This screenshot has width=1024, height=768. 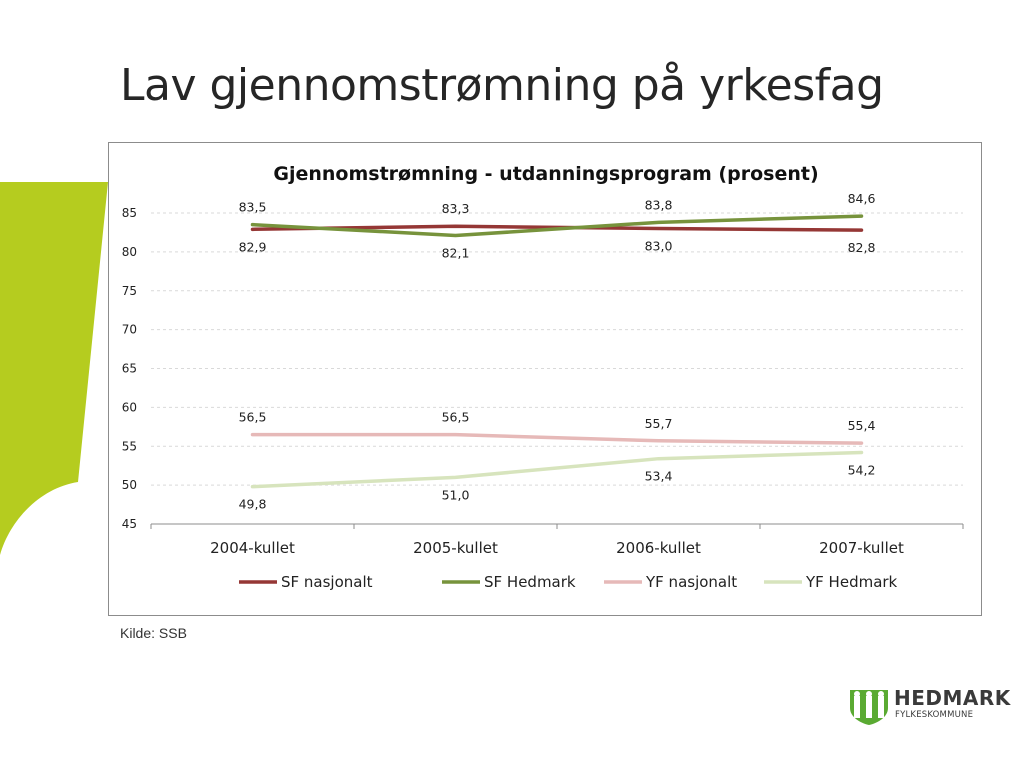 What do you see at coordinates (659, 476) in the screenshot?
I see `data-label: 53,4` at bounding box center [659, 476].